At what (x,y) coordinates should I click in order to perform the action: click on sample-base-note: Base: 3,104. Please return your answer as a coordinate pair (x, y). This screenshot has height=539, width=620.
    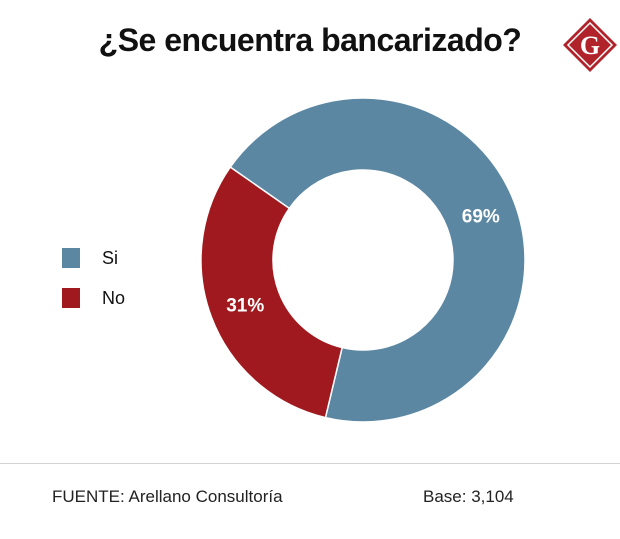
    Looking at the image, I should click on (468, 496).